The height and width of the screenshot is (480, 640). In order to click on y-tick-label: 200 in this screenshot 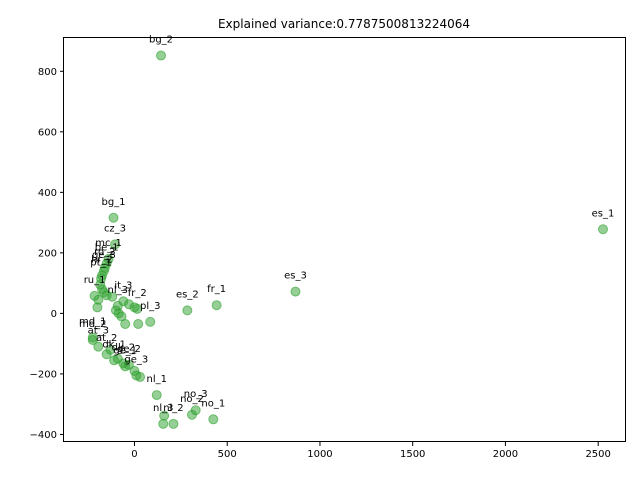, I will do `click(47, 253)`.